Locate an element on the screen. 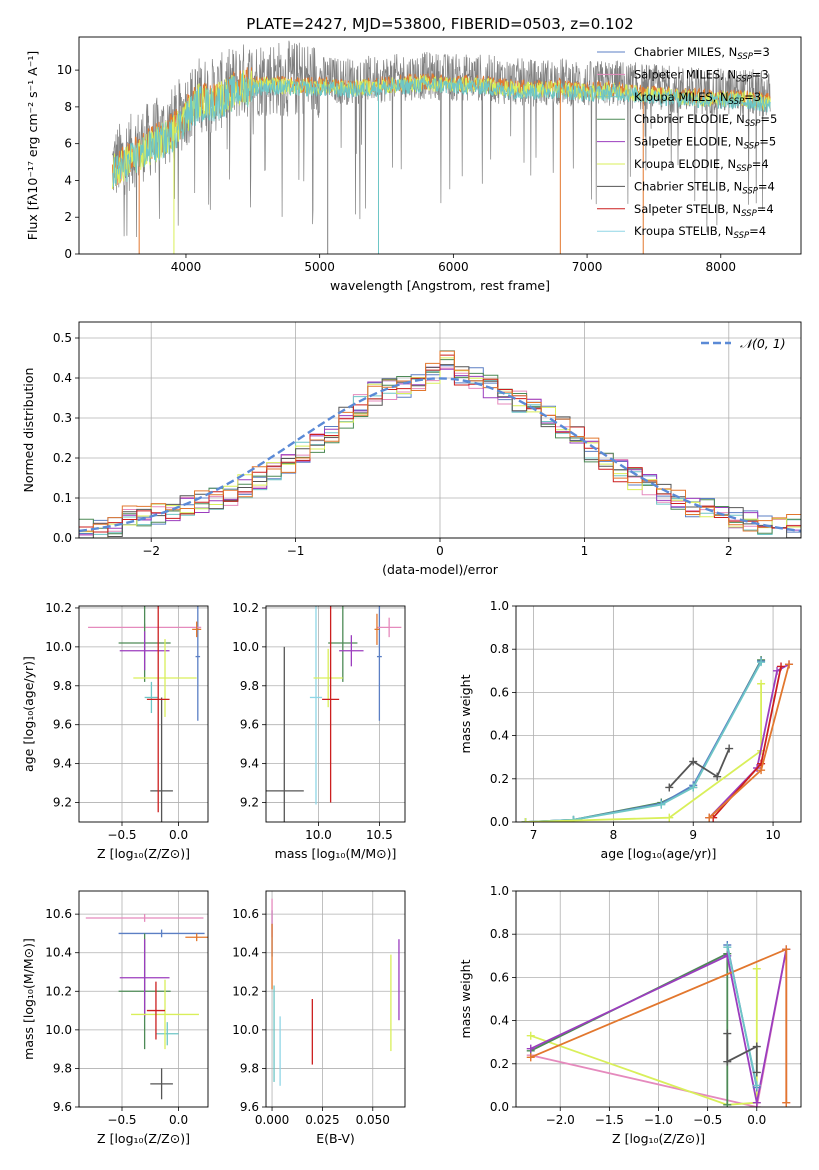  y-axis-label: Normed distribution is located at coordinates (28, 430).